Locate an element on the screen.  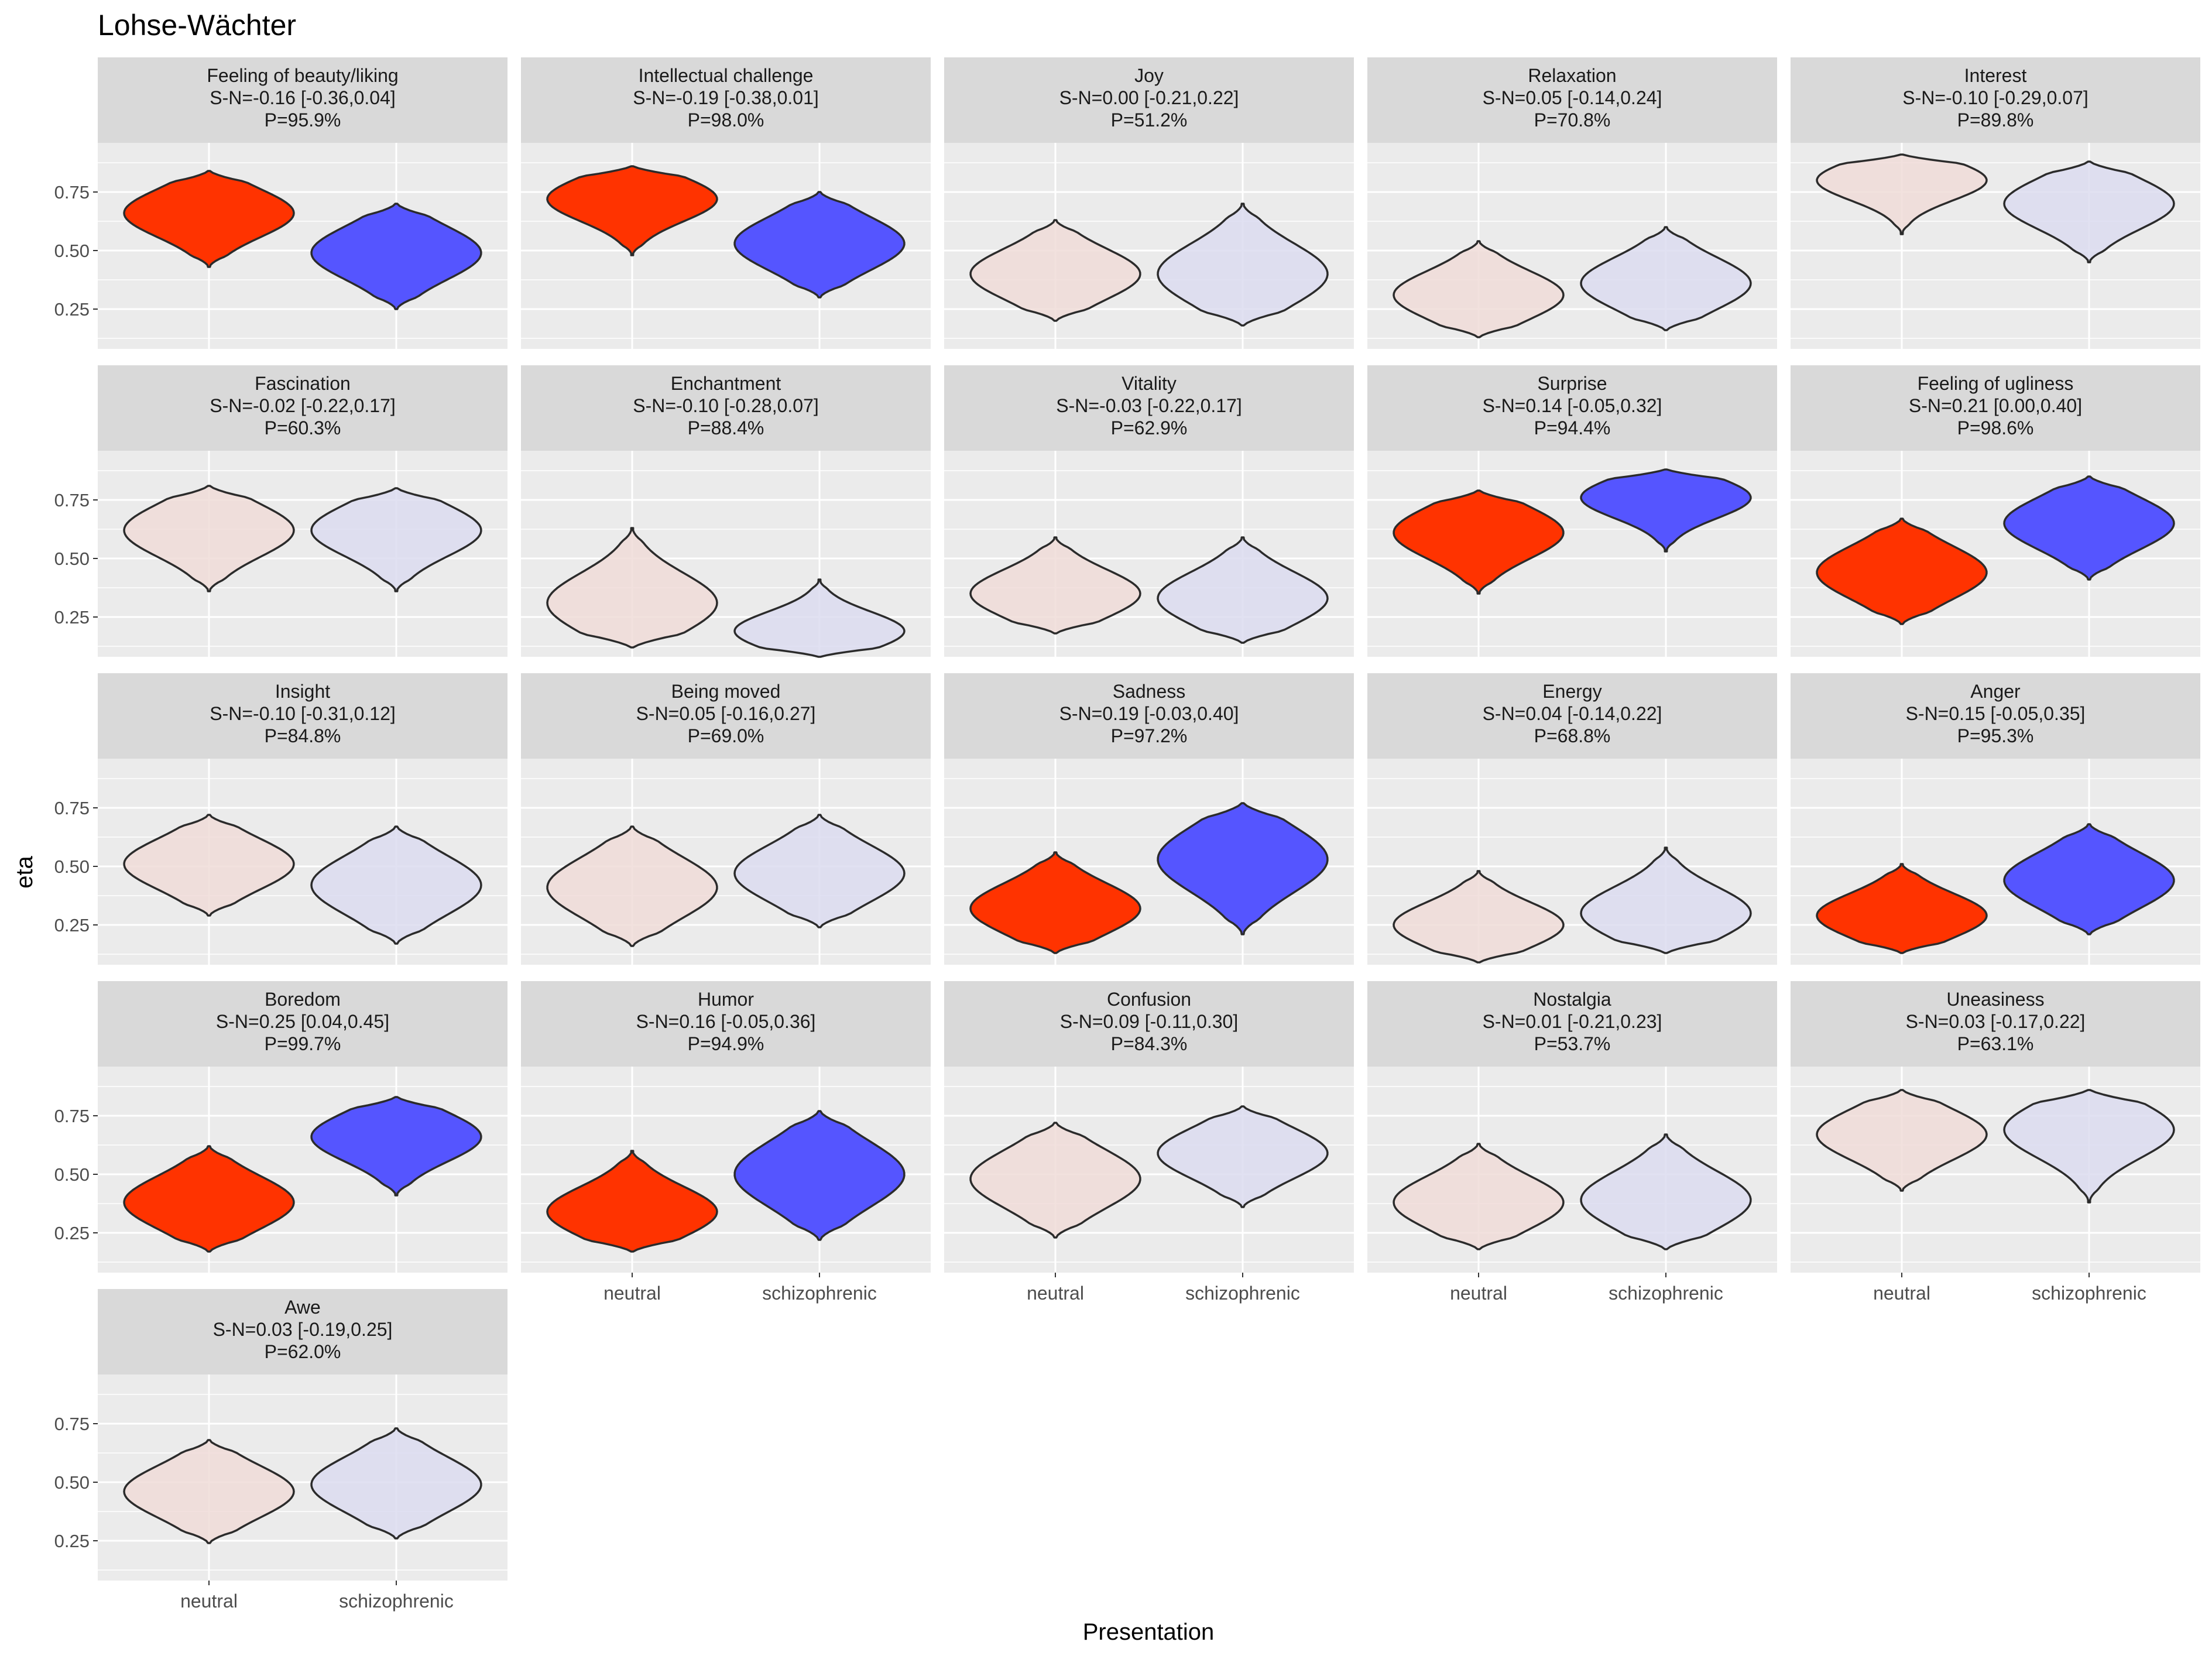
facet-probability: P=95.9% is located at coordinates (303, 120).